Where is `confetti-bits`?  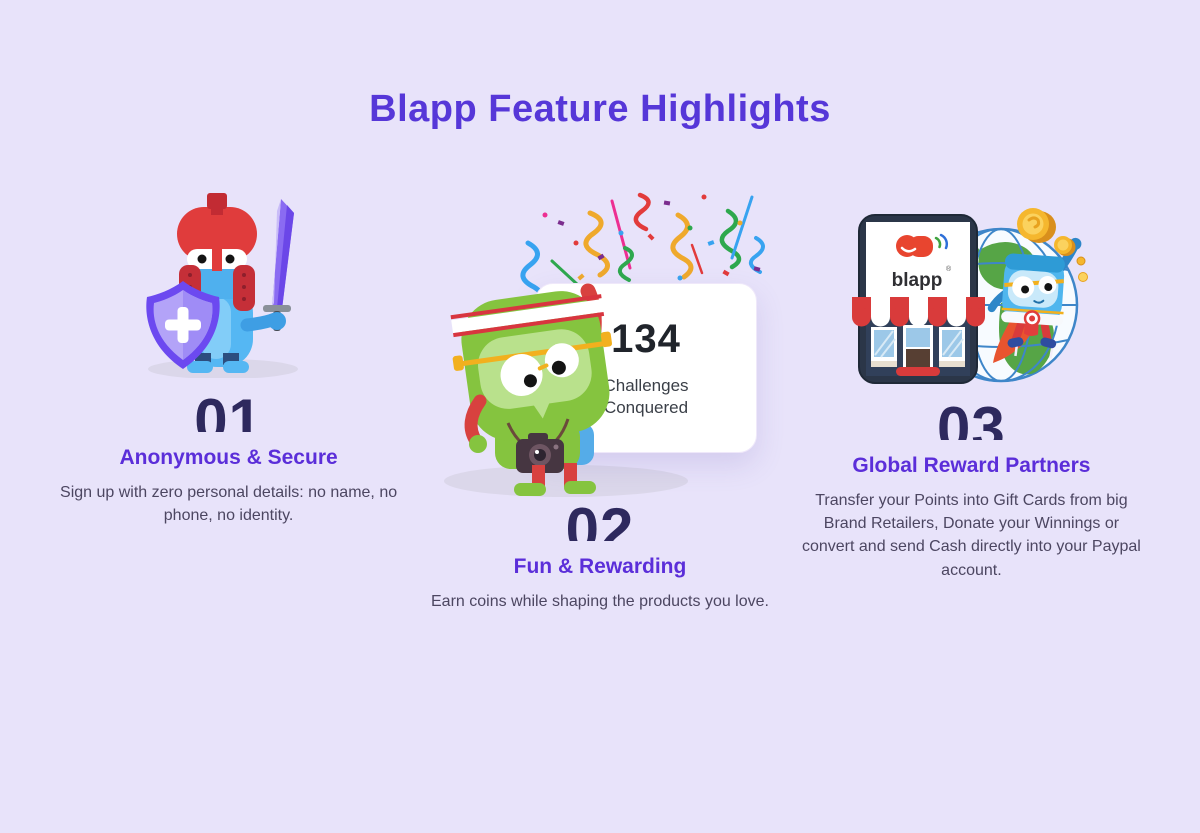 confetti-bits is located at coordinates (651, 237).